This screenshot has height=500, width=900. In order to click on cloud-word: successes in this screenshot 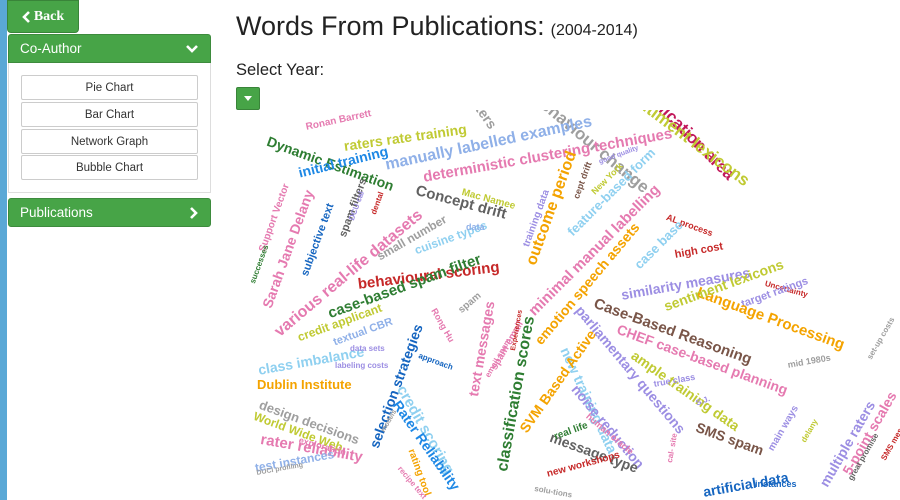, I will do `click(259, 264)`.